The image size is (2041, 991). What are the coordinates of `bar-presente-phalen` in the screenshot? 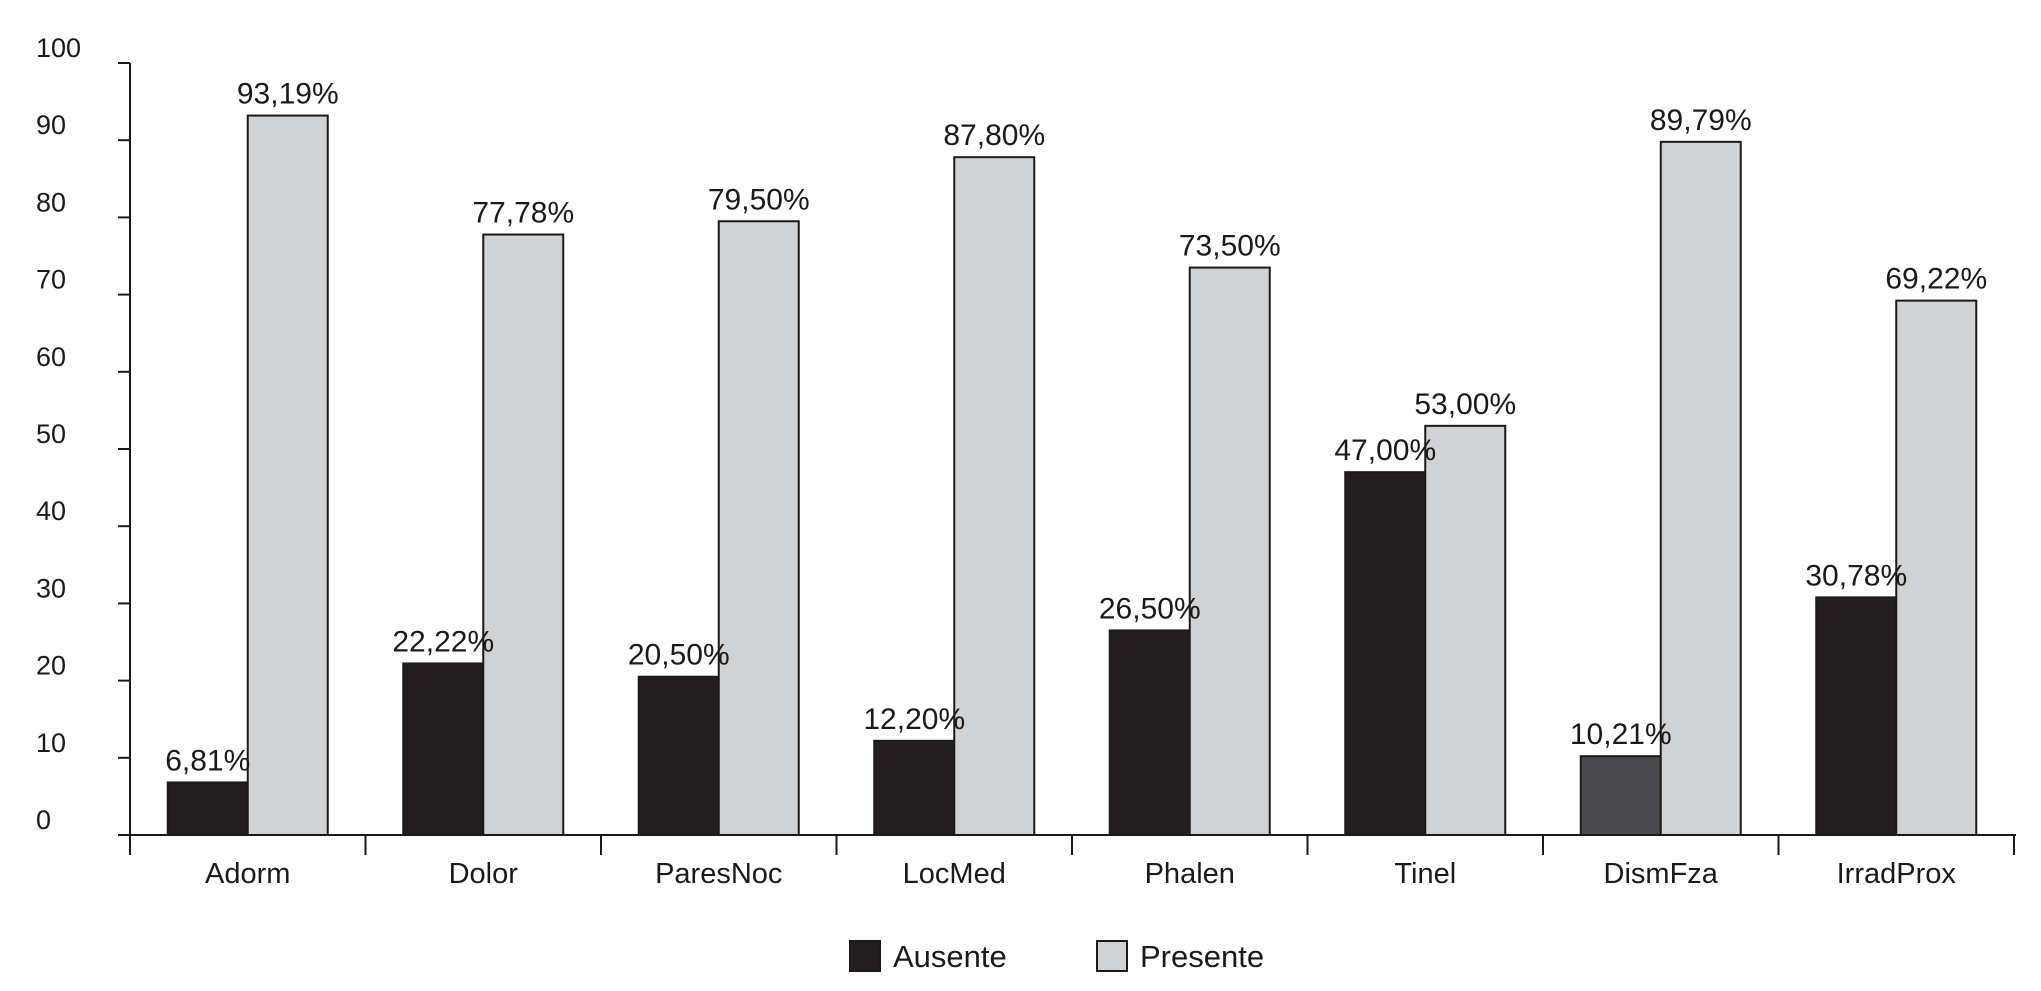 It's located at (1229, 551).